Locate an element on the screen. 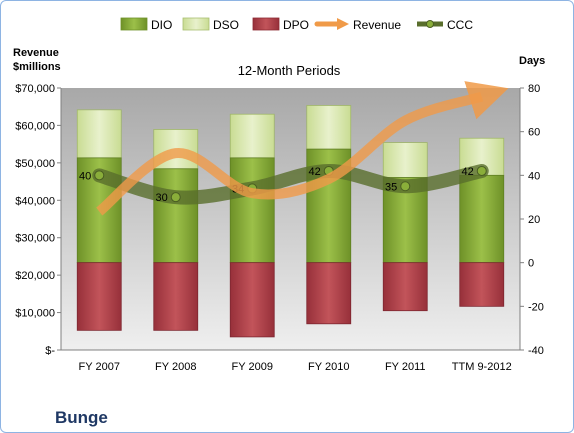 The image size is (574, 433). legend: DIO DSO DPO Revenue CCC is located at coordinates (296, 24).